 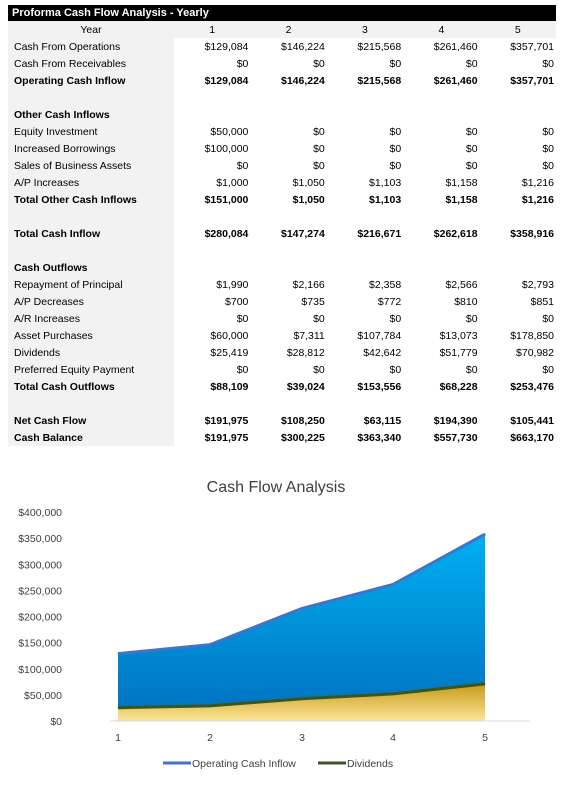 What do you see at coordinates (365, 29) in the screenshot?
I see `year-header-cell: 3` at bounding box center [365, 29].